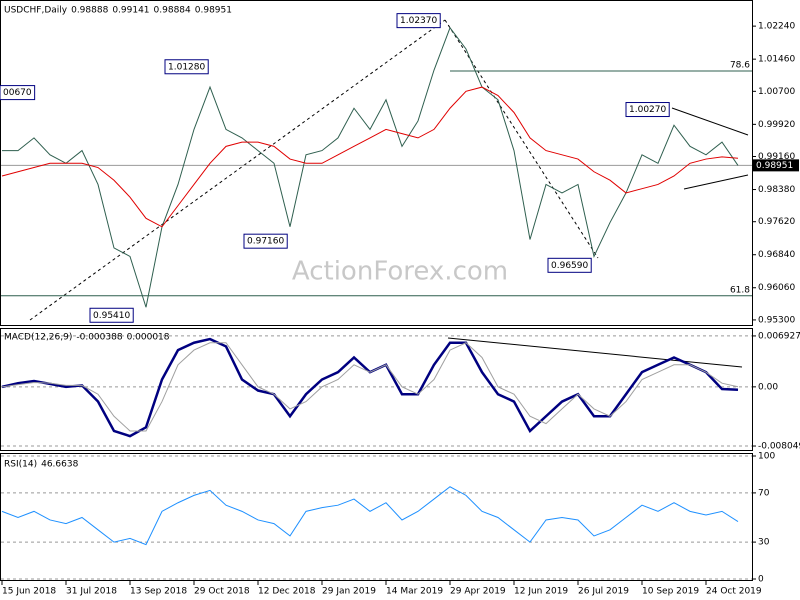 Image resolution: width=800 pixels, height=600 pixels. What do you see at coordinates (670, 592) in the screenshot?
I see `x-tick-label: 10 Sep 2019` at bounding box center [670, 592].